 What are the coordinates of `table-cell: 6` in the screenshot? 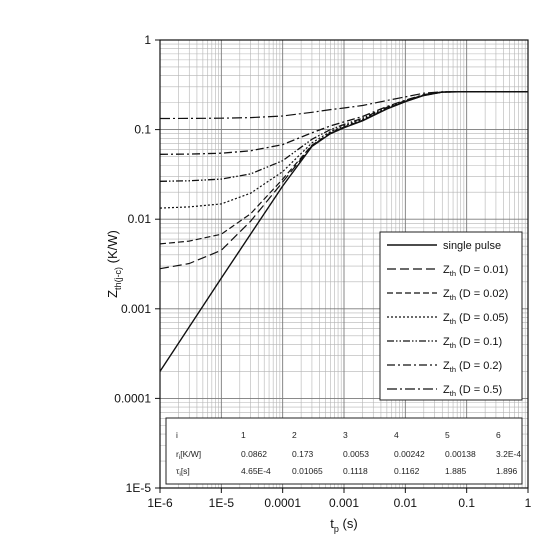 It's located at (498, 435).